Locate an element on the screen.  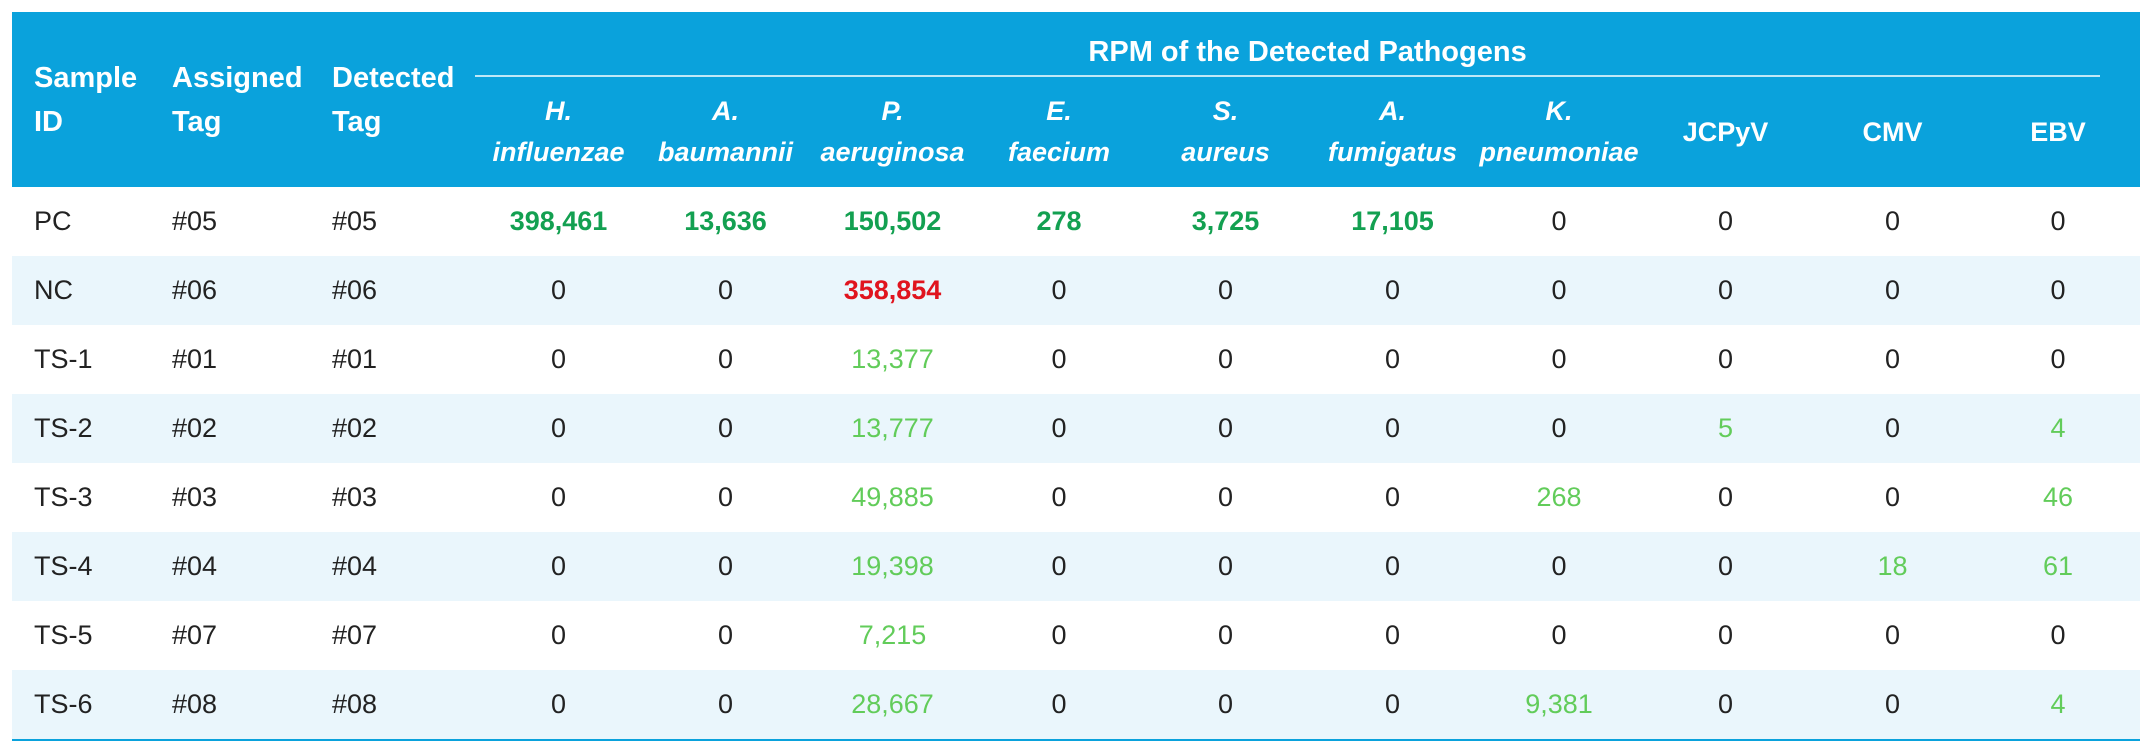
cell-sample-id: TS-6 is located at coordinates (81, 705).